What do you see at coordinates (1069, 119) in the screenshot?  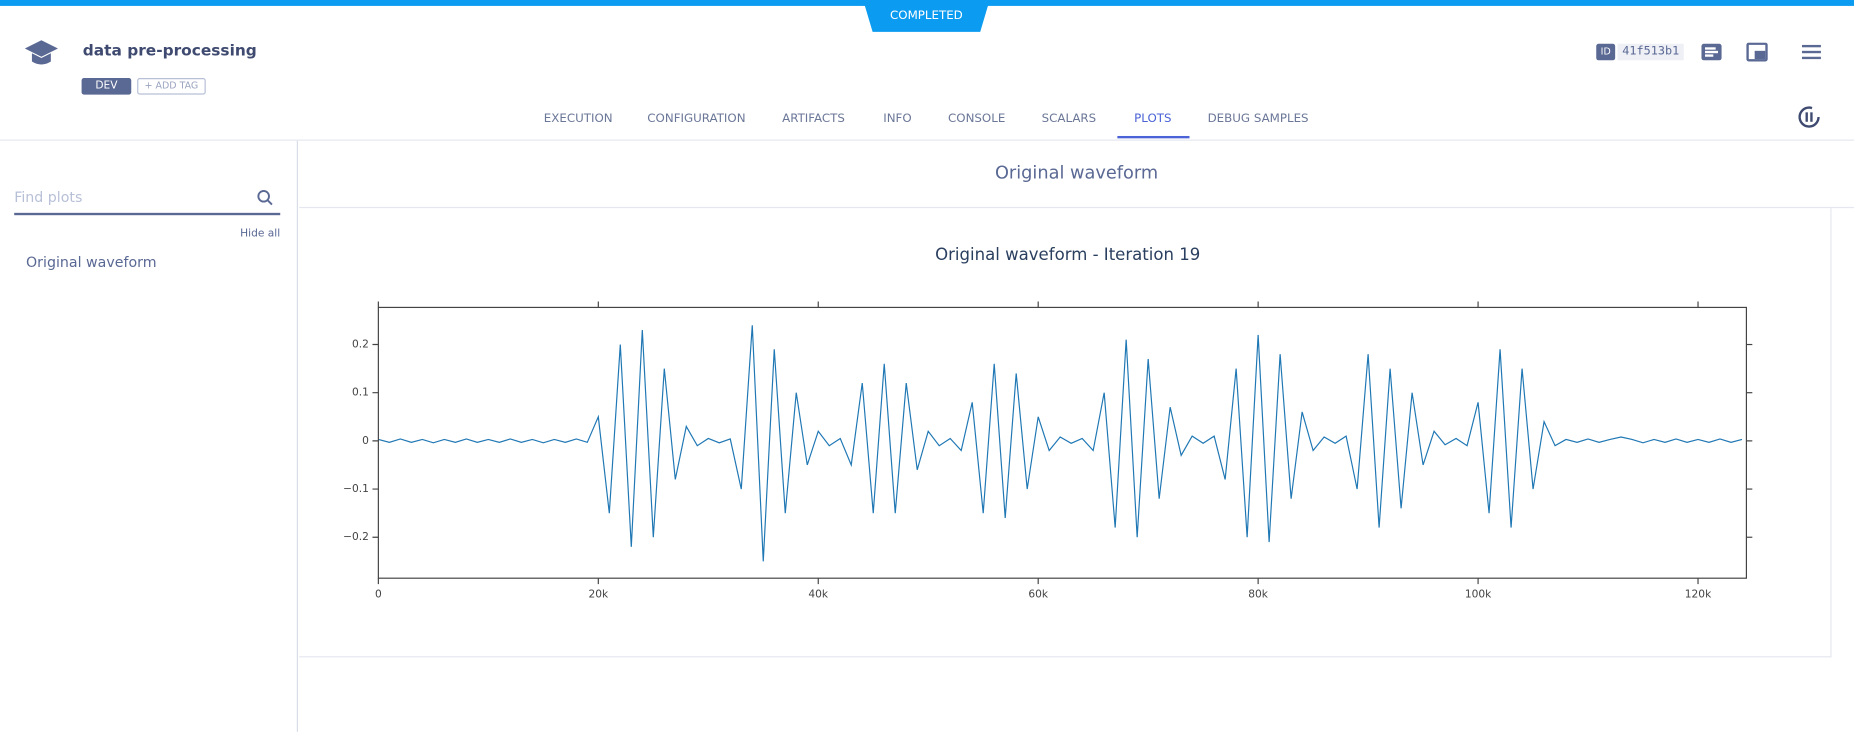 I see `tab: SCALARS` at bounding box center [1069, 119].